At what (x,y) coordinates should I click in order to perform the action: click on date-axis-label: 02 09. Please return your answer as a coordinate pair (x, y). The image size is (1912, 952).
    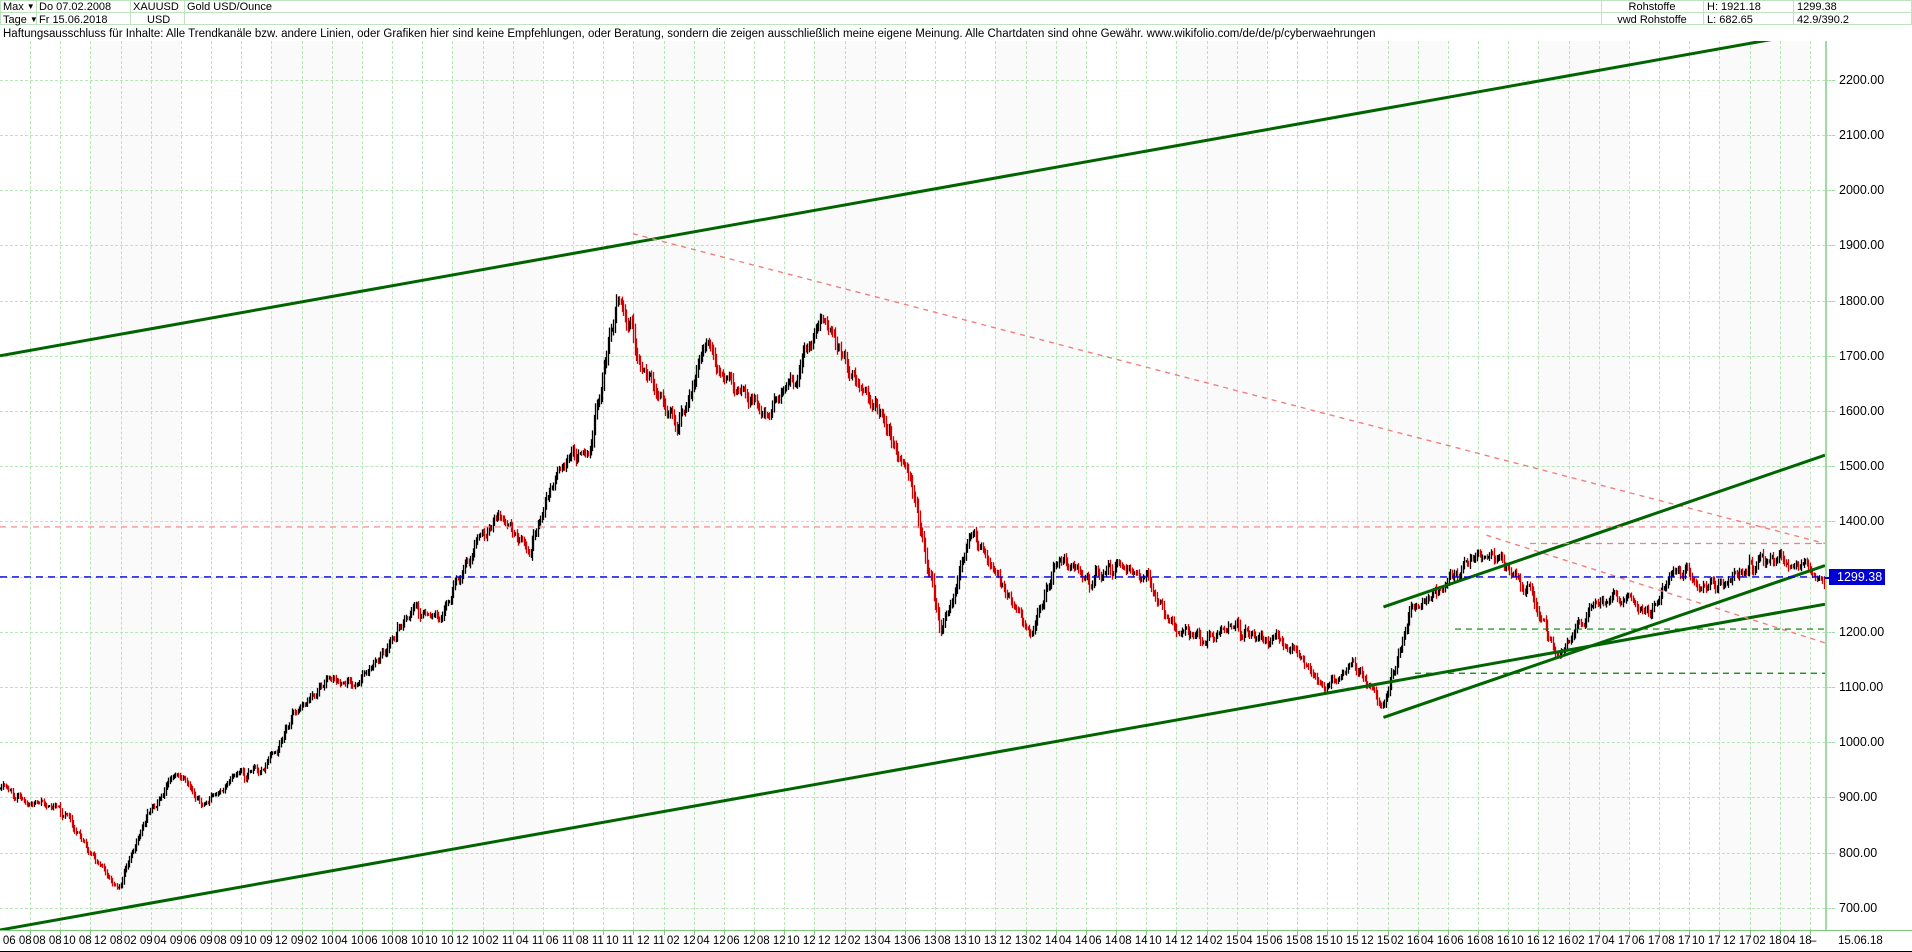
    Looking at the image, I should click on (138, 941).